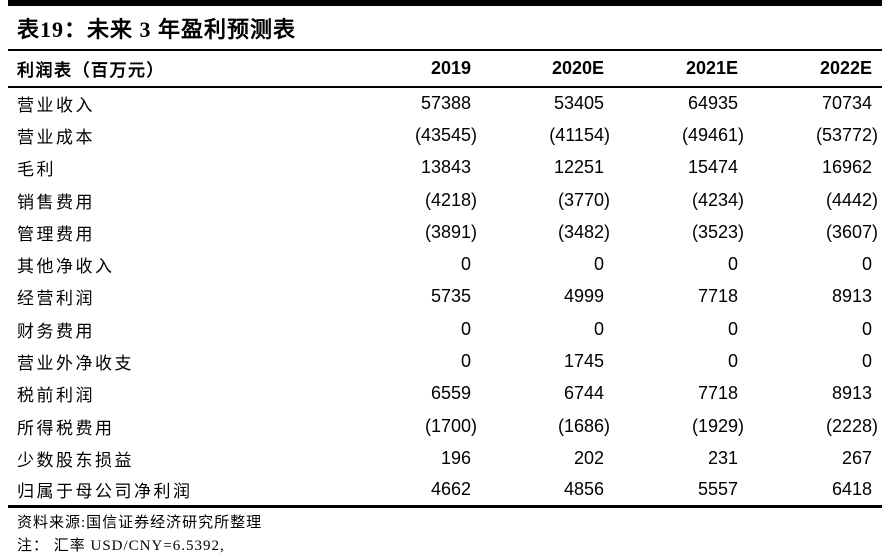 The height and width of the screenshot is (560, 886). What do you see at coordinates (851, 231) in the screenshot?
I see `row-value: (3607)` at bounding box center [851, 231].